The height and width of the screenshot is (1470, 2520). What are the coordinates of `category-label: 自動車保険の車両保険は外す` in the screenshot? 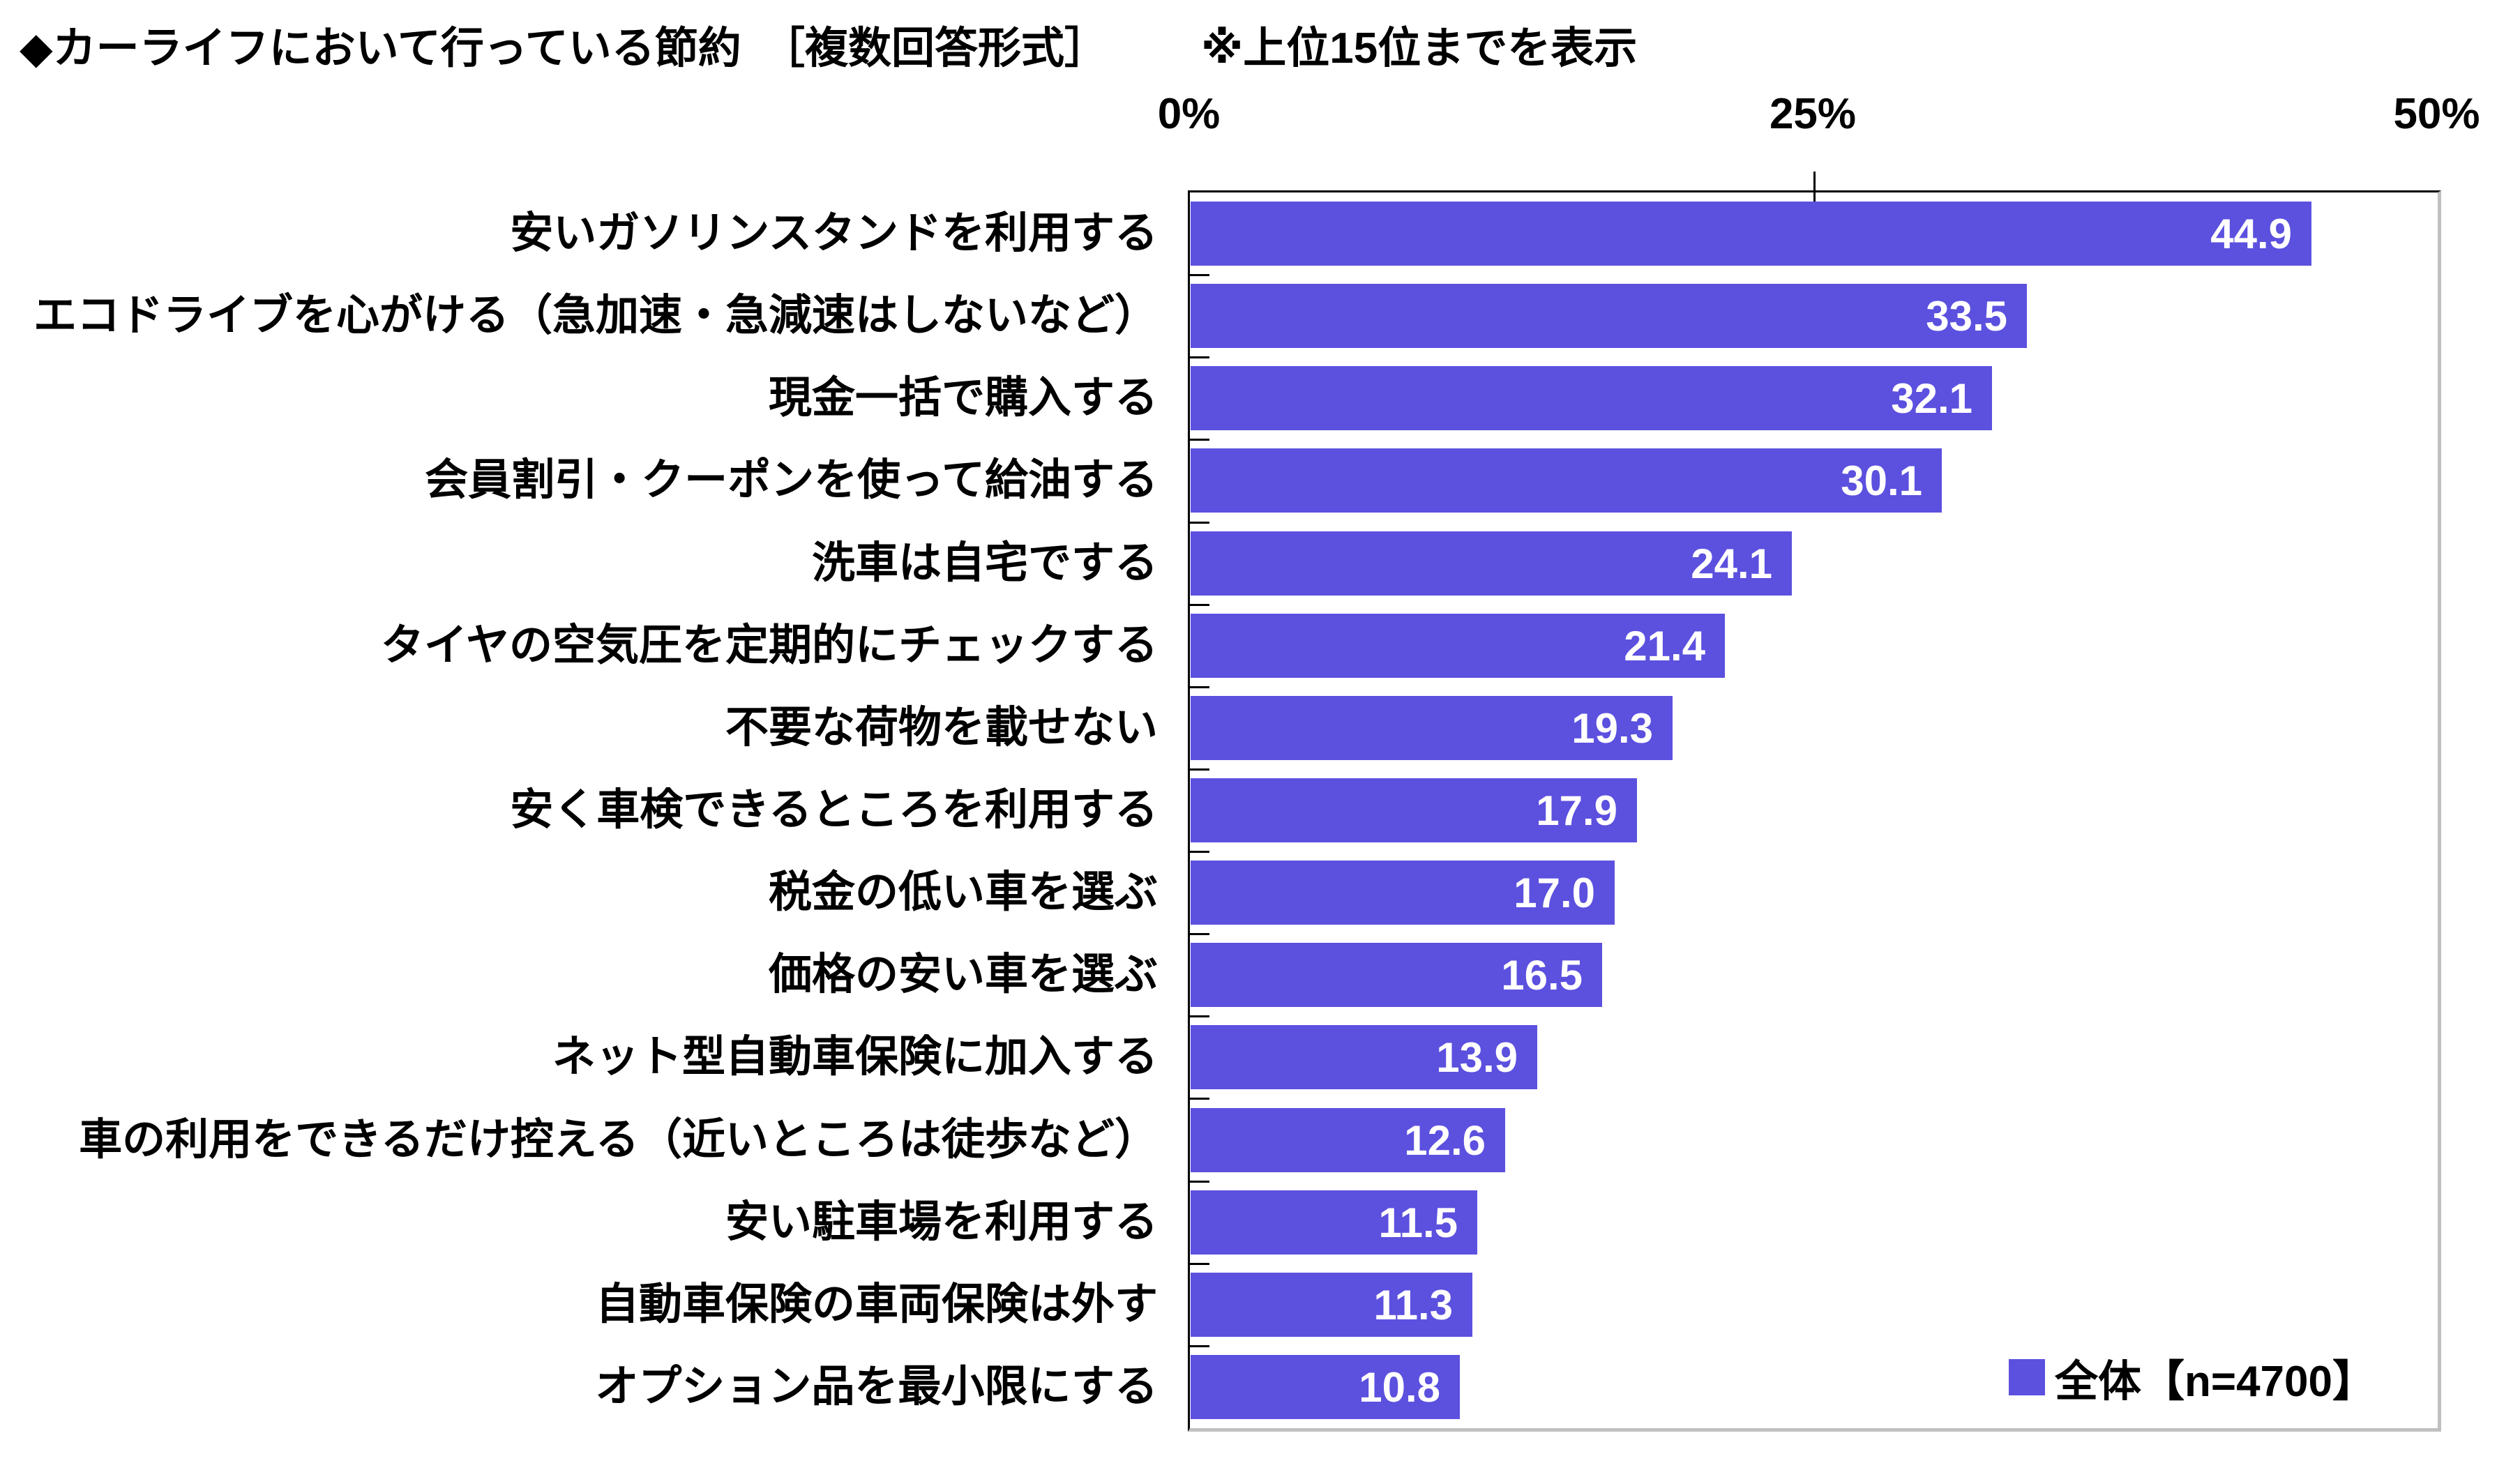 It's located at (877, 1304).